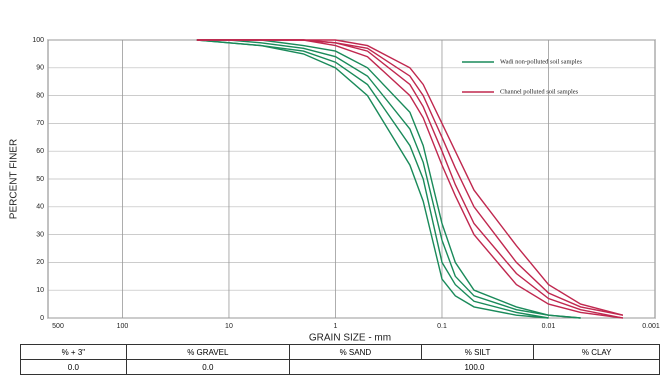  Describe the element at coordinates (40, 151) in the screenshot. I see `y-tick-label: 60` at that location.